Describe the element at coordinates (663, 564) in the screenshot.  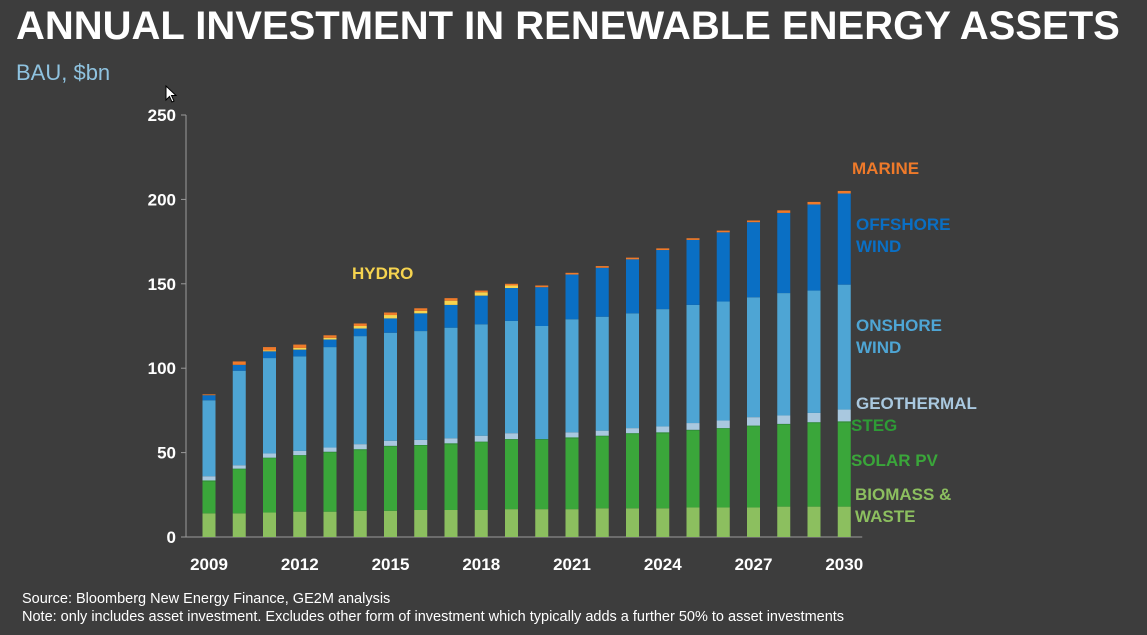
I see `x-tick-label: 2024` at that location.